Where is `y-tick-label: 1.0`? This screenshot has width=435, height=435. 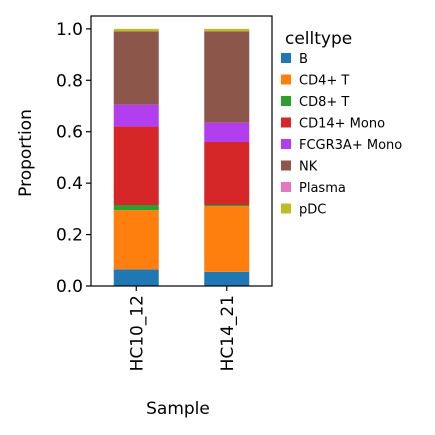
y-tick-label: 1.0 is located at coordinates (69, 30).